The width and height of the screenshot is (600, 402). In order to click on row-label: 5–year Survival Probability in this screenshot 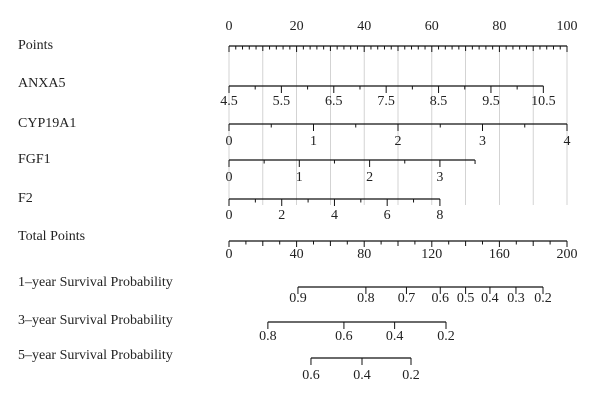, I will do `click(95, 355)`.